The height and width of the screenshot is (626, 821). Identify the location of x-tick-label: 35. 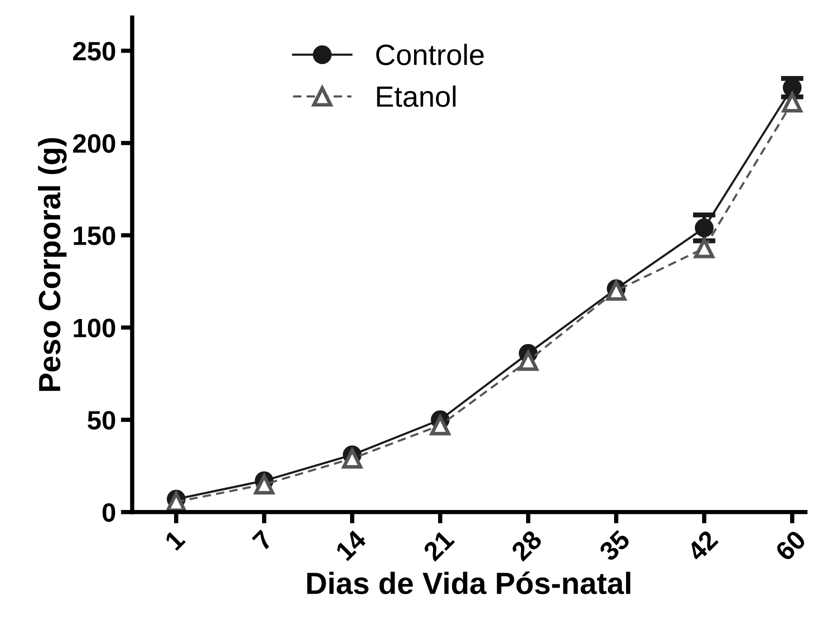
(615, 545).